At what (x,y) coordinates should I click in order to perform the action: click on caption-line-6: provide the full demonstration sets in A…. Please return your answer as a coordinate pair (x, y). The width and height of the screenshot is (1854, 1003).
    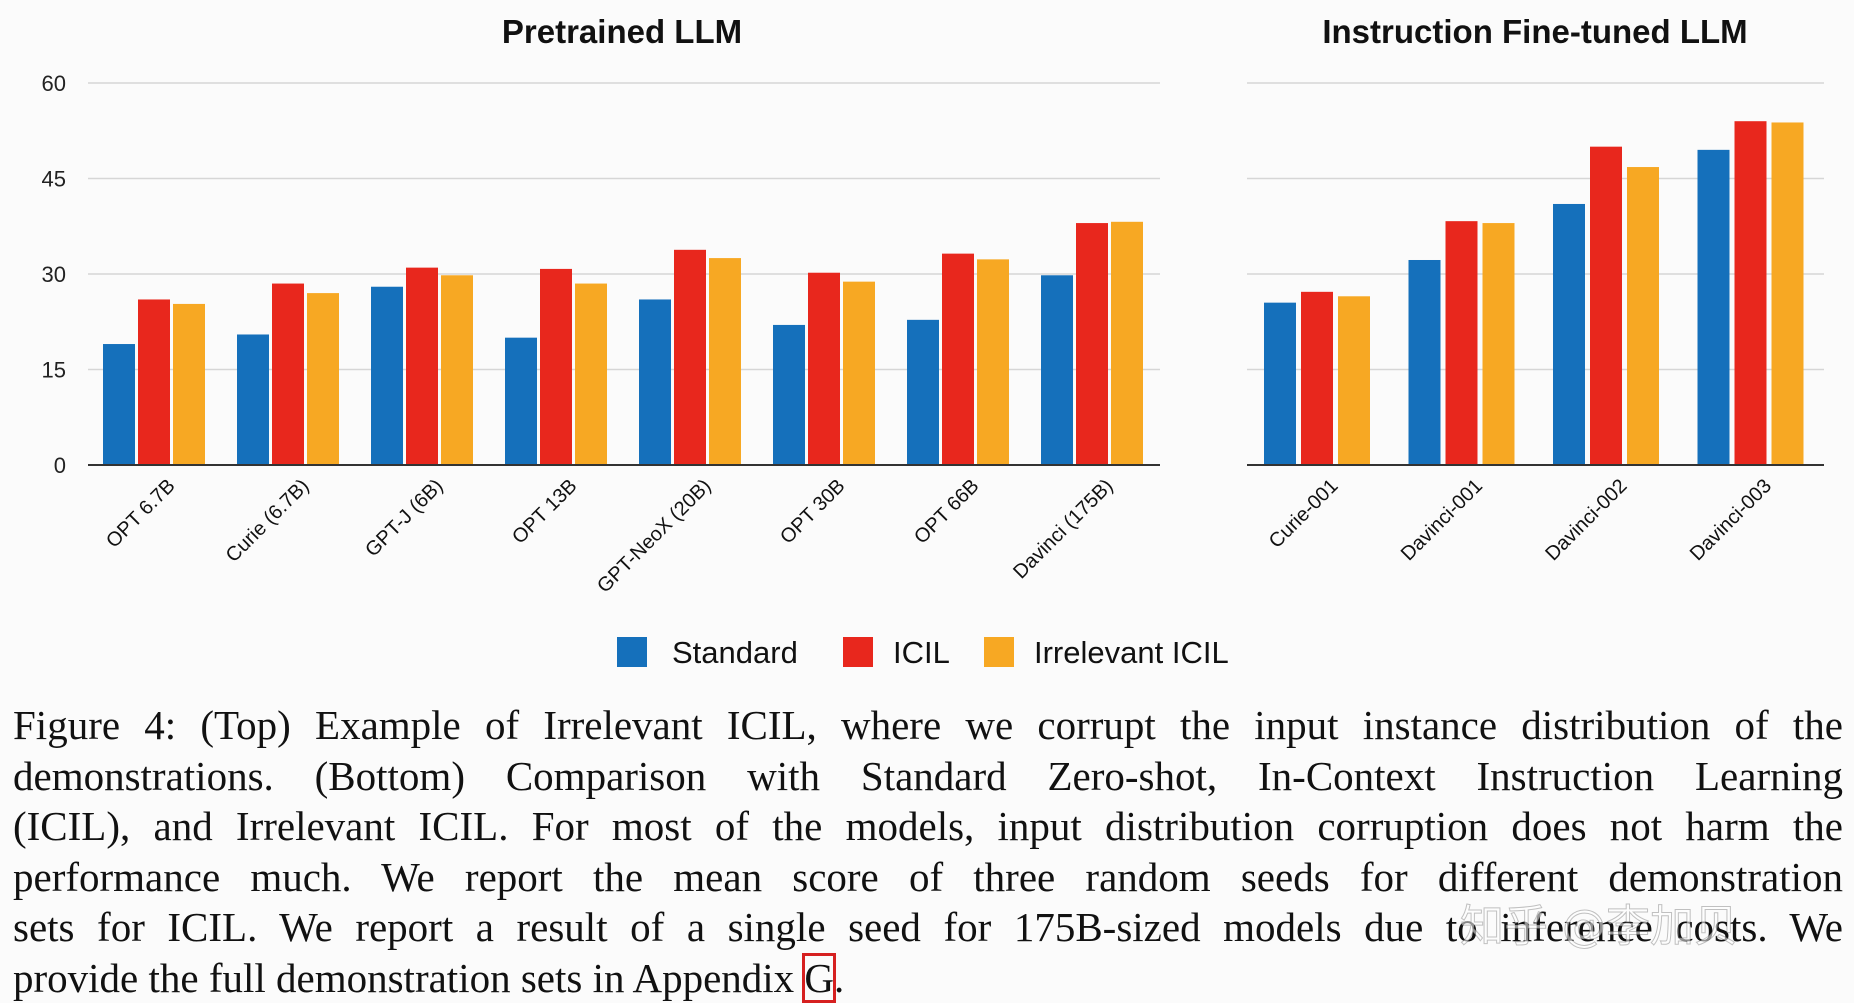
    Looking at the image, I should click on (928, 978).